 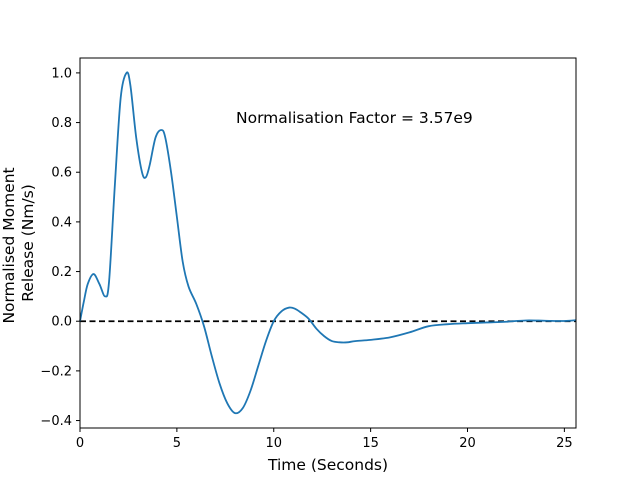 I want to click on x-axis-label: Time (Seconds), so click(x=327, y=465).